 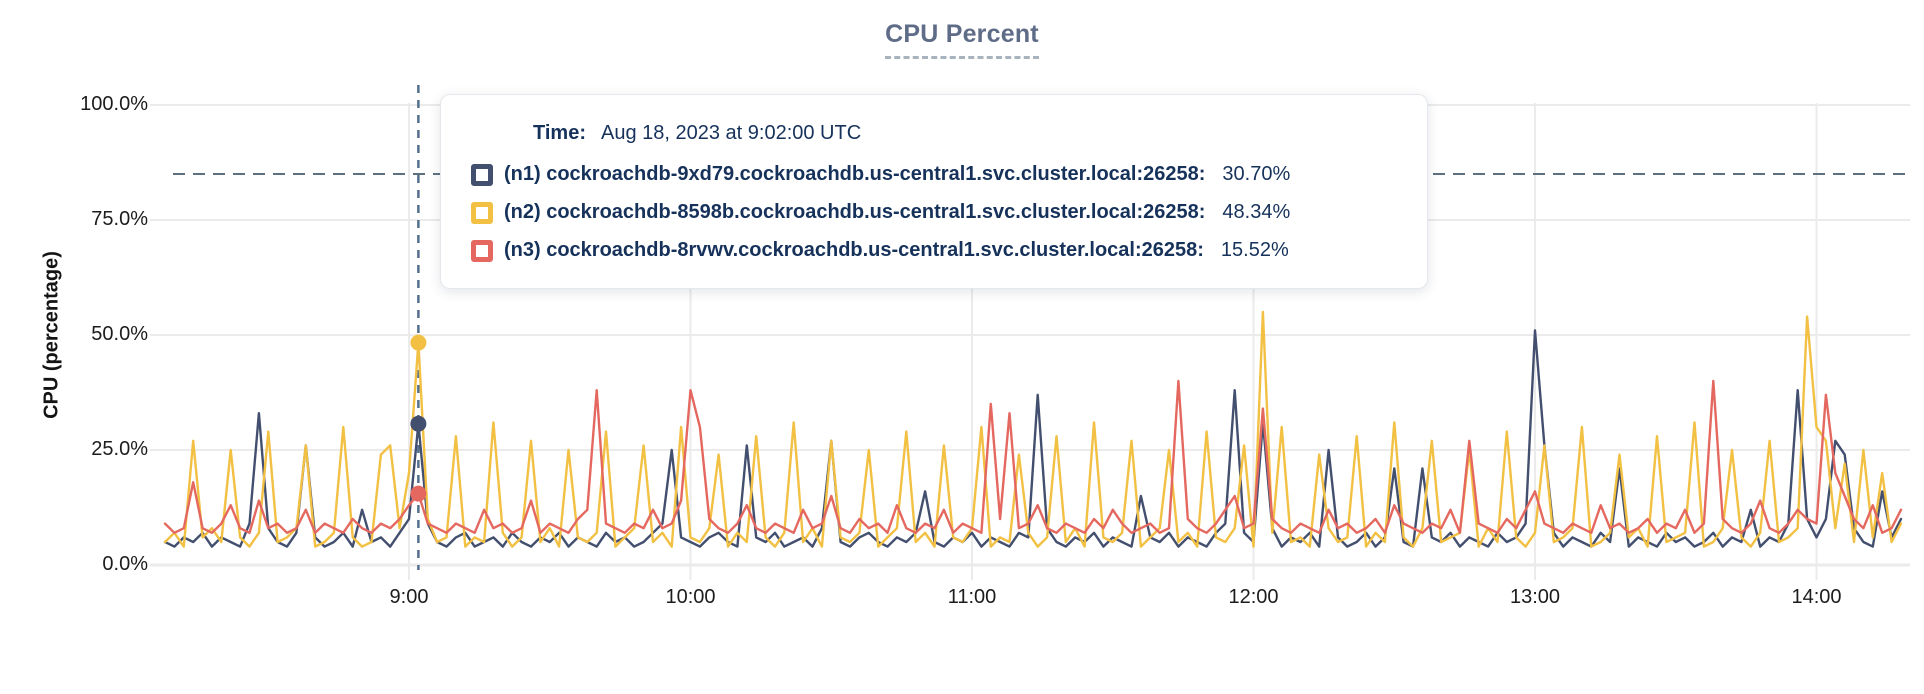 What do you see at coordinates (1816, 597) in the screenshot?
I see `x-axis-tick-label: 14:00` at bounding box center [1816, 597].